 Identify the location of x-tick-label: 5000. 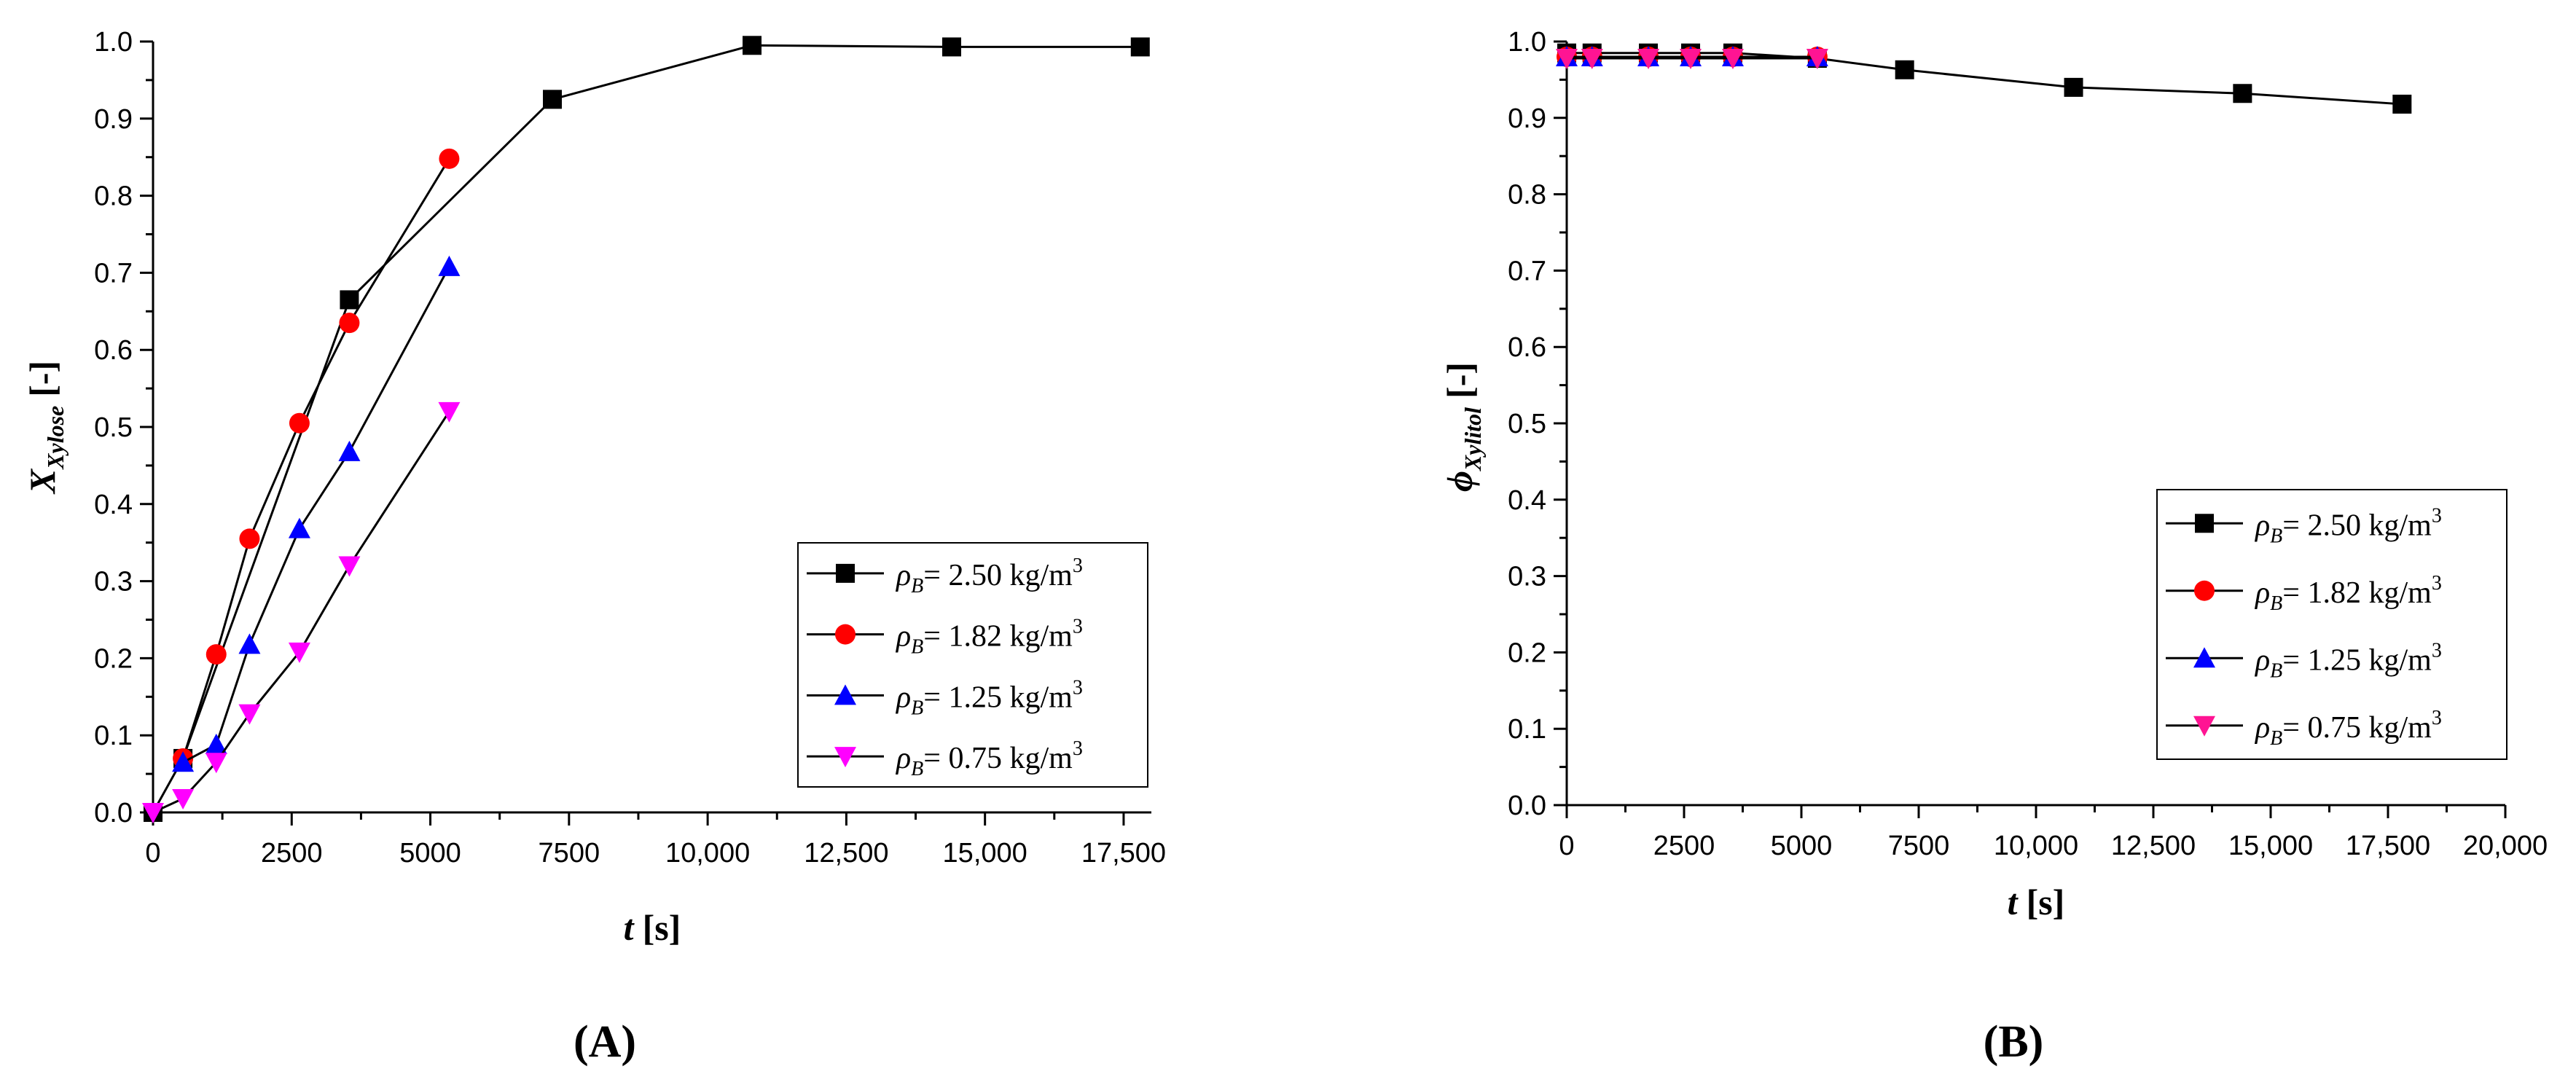
(1802, 846).